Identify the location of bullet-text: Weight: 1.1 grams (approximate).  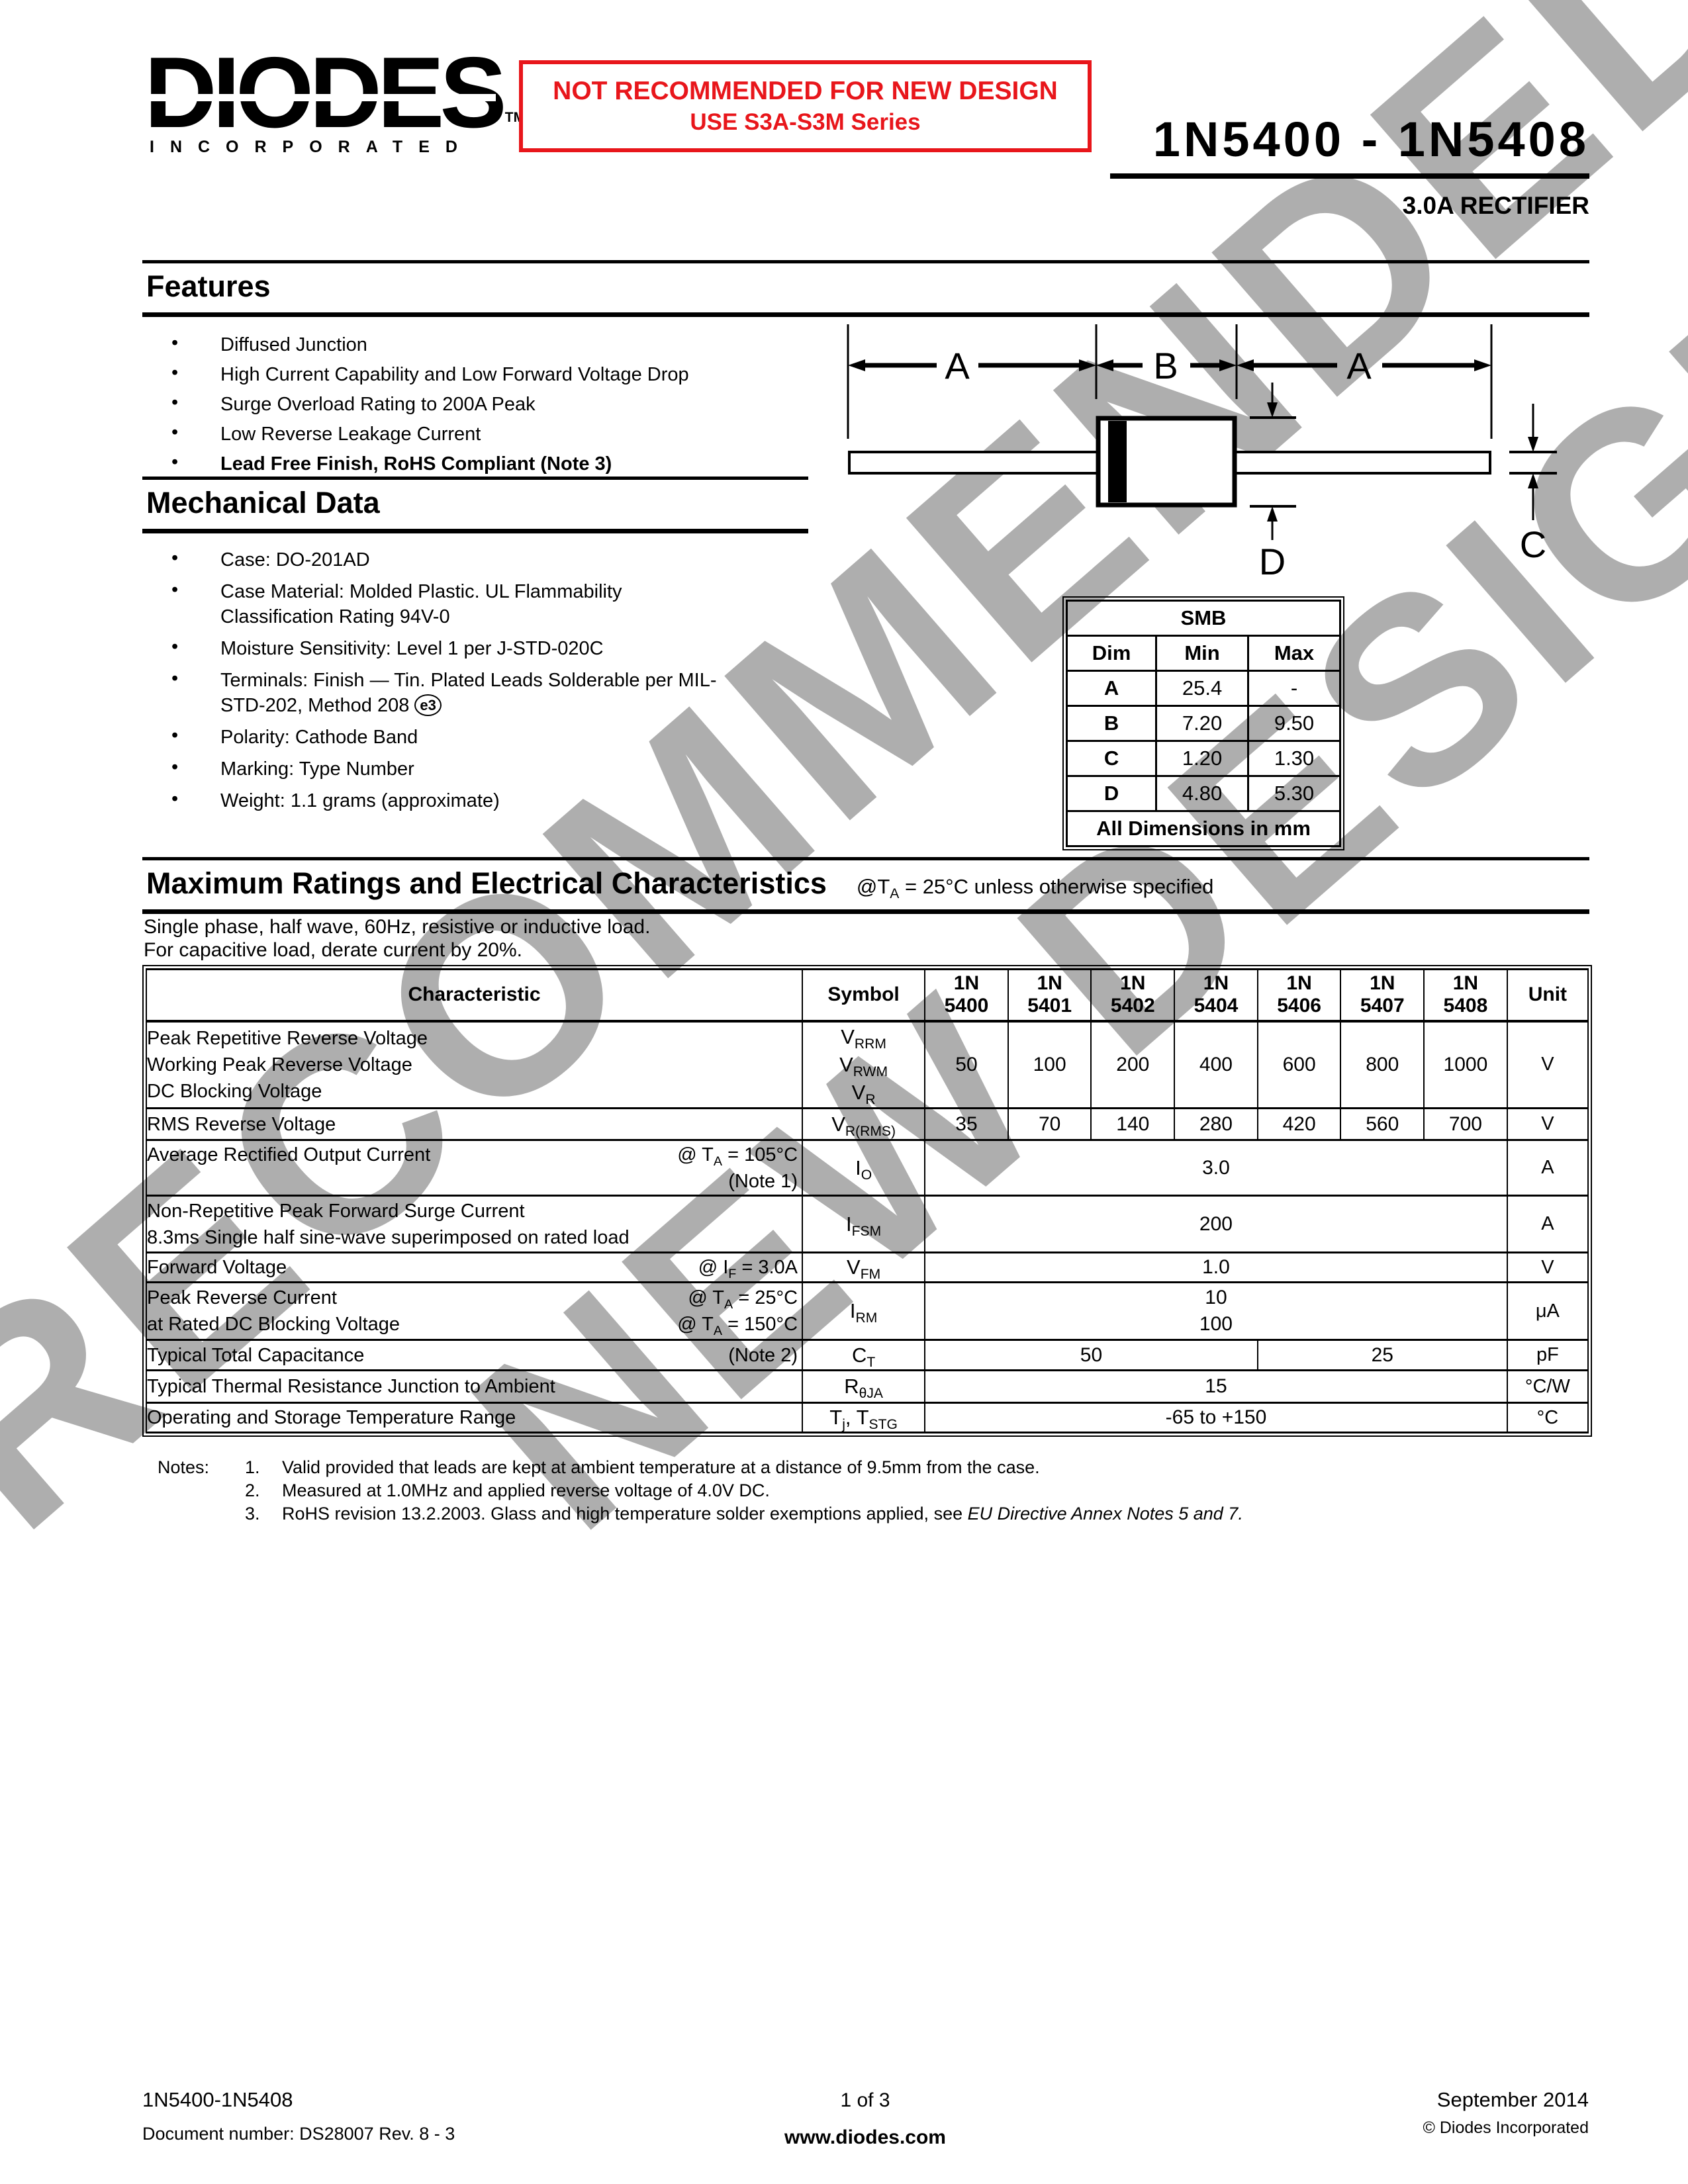
(360, 800).